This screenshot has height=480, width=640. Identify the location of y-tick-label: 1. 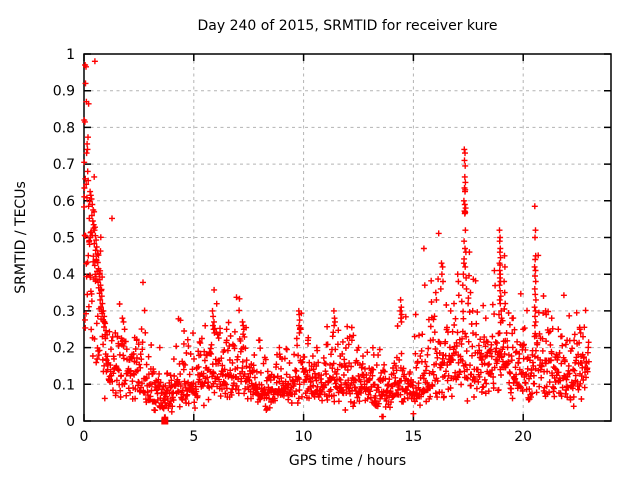
(70, 55).